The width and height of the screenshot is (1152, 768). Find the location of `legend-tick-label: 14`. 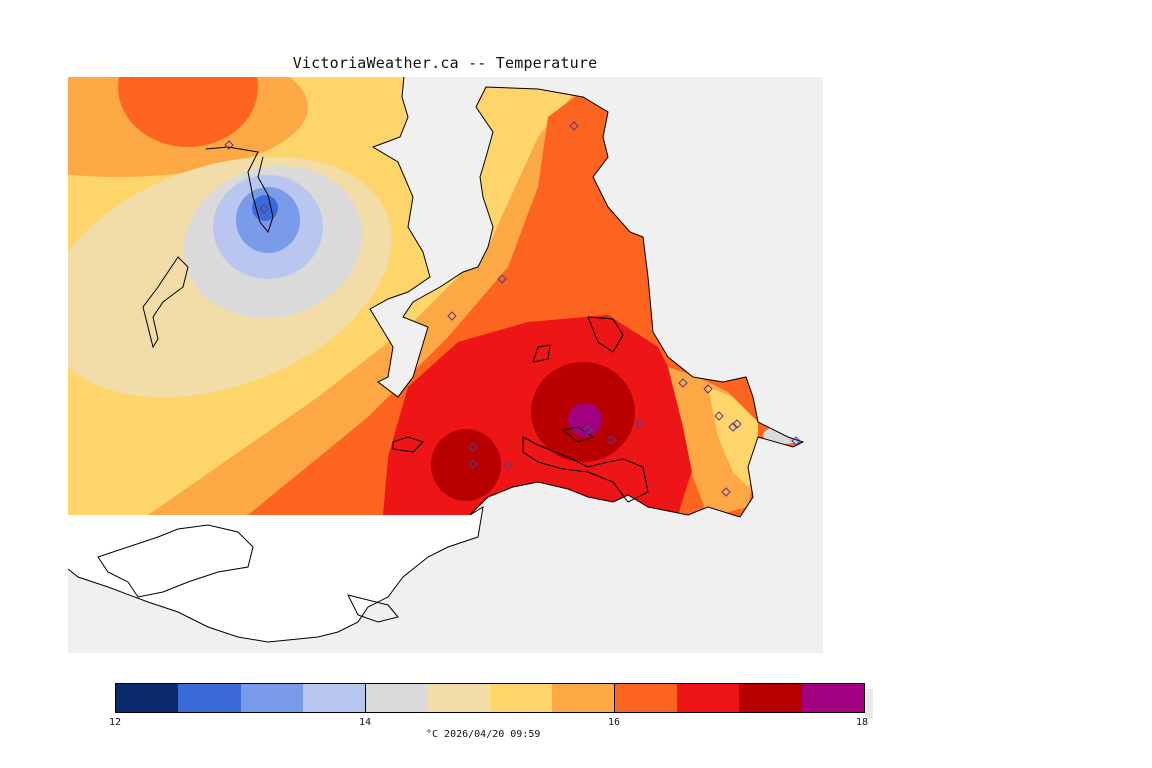

legend-tick-label: 14 is located at coordinates (365, 722).